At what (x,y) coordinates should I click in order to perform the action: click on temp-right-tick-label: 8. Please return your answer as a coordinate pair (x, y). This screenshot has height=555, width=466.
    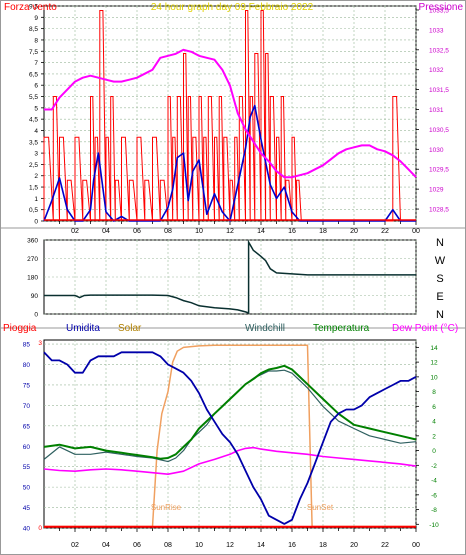
    Looking at the image, I should click on (434, 392).